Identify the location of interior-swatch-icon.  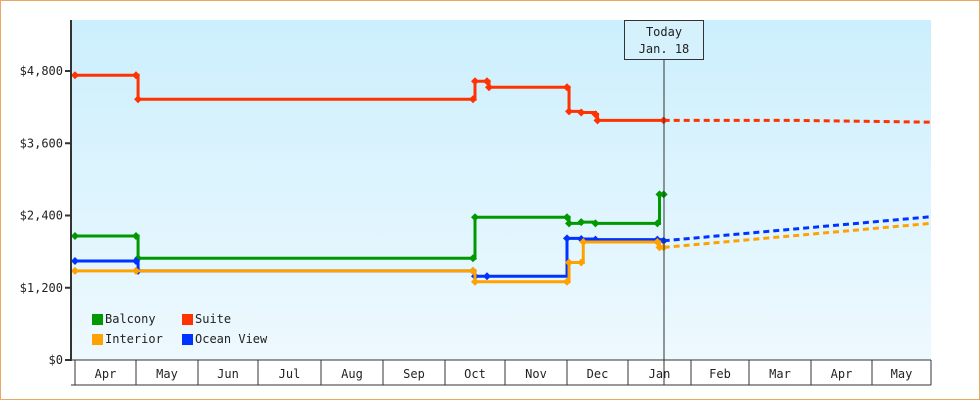
(97, 339).